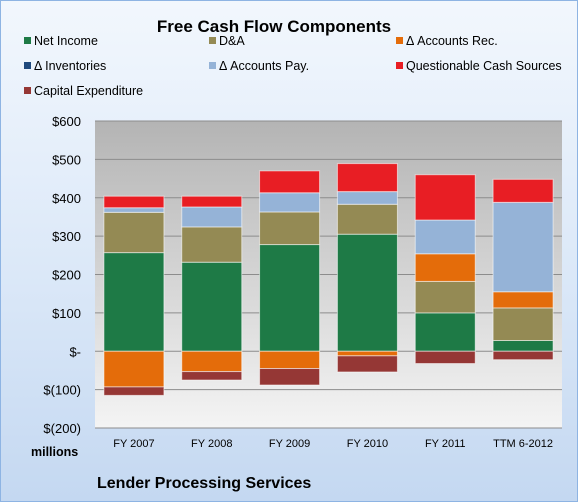 The width and height of the screenshot is (578, 503). I want to click on x-tick-label: FY 2009, so click(289, 444).